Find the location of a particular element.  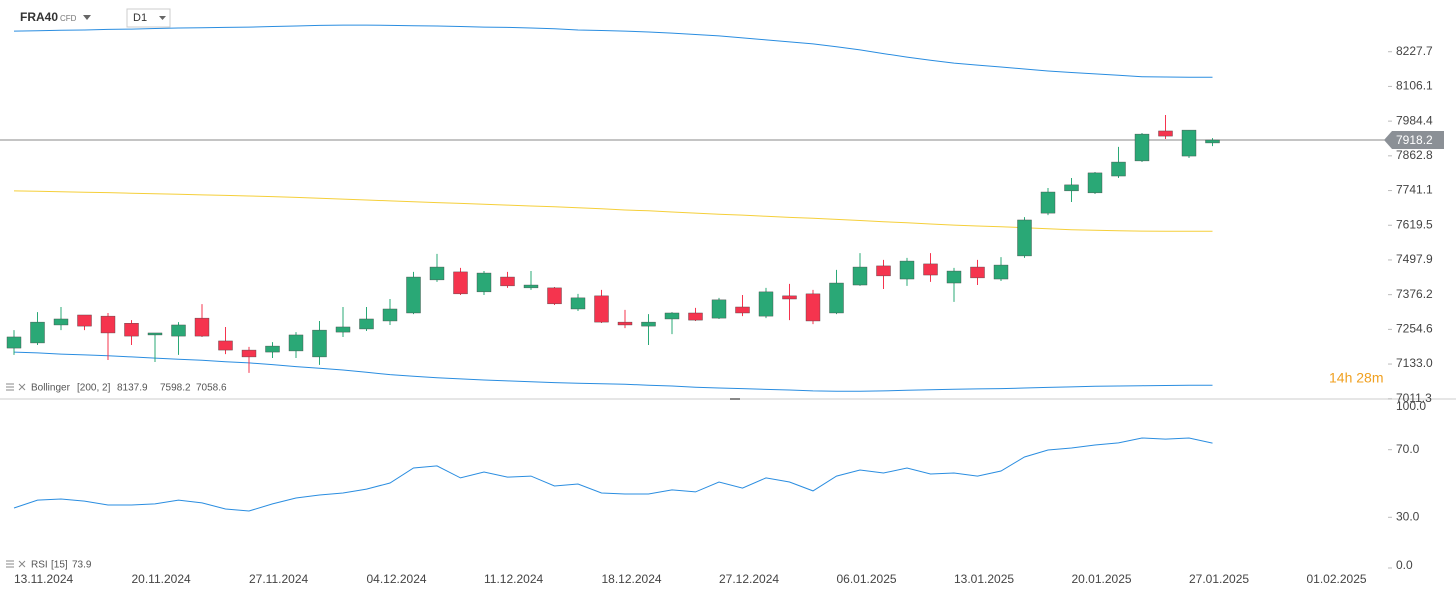

bollinger-middle is located at coordinates (613, 211).